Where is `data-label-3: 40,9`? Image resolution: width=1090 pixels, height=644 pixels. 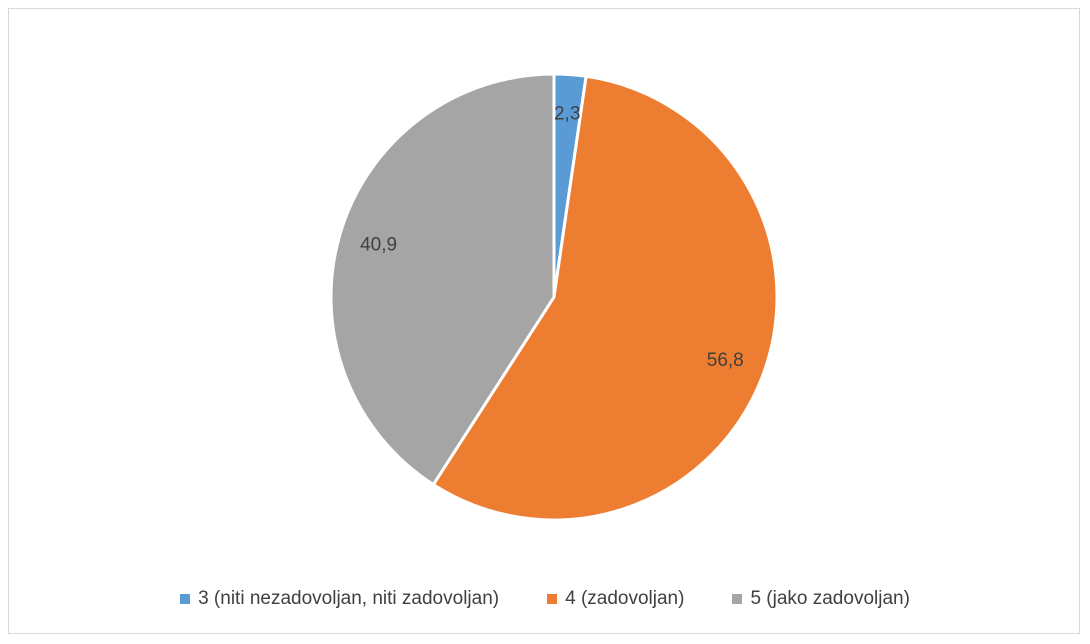 data-label-3: 40,9 is located at coordinates (378, 244).